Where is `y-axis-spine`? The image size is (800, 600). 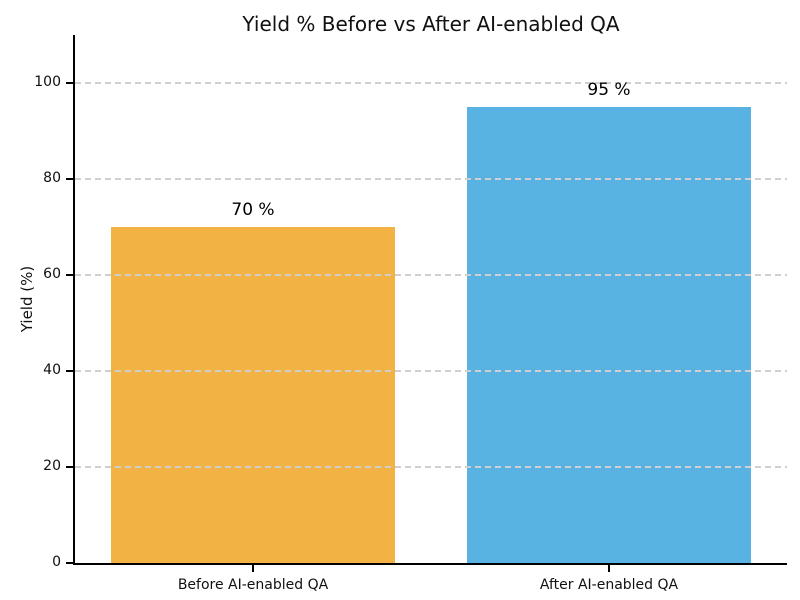
y-axis-spine is located at coordinates (74, 300).